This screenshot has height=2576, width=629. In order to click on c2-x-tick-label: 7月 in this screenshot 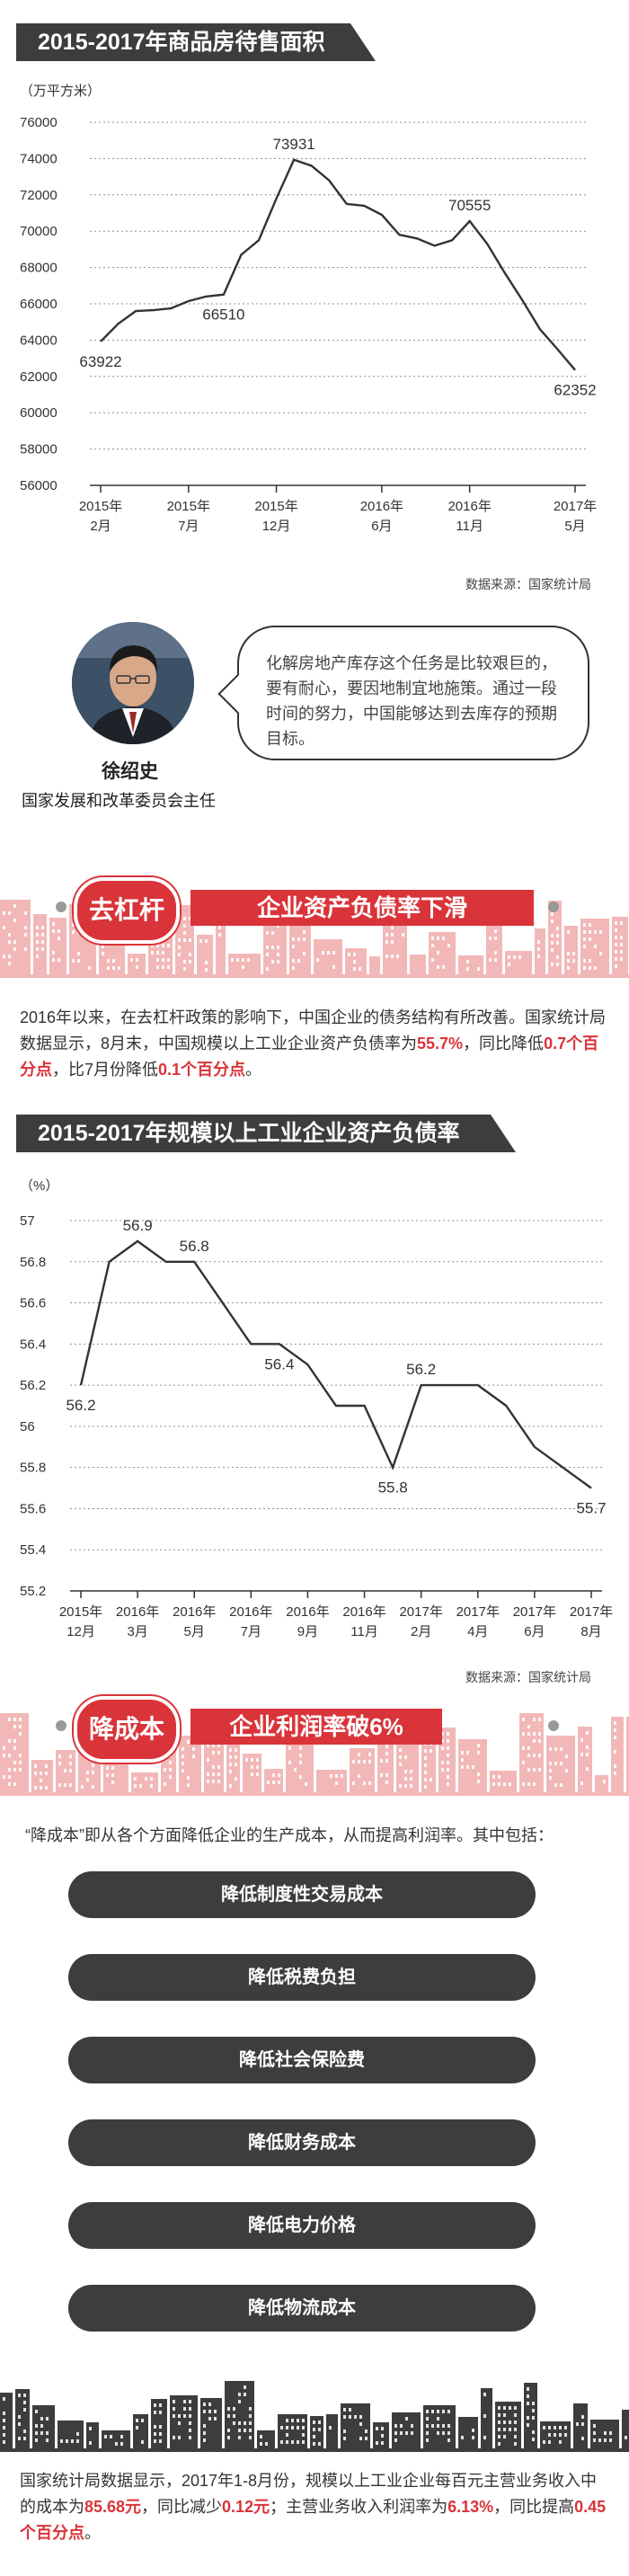, I will do `click(251, 1631)`.